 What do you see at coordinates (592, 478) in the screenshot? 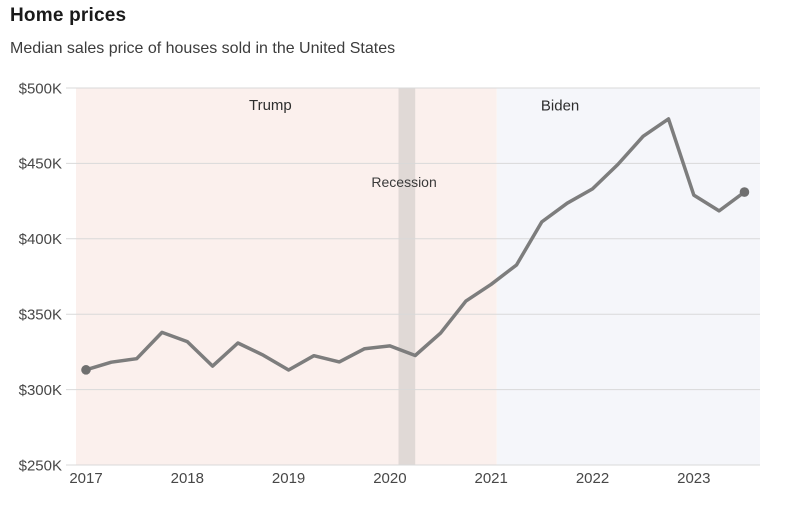
I see `x-axis-label: 2022` at bounding box center [592, 478].